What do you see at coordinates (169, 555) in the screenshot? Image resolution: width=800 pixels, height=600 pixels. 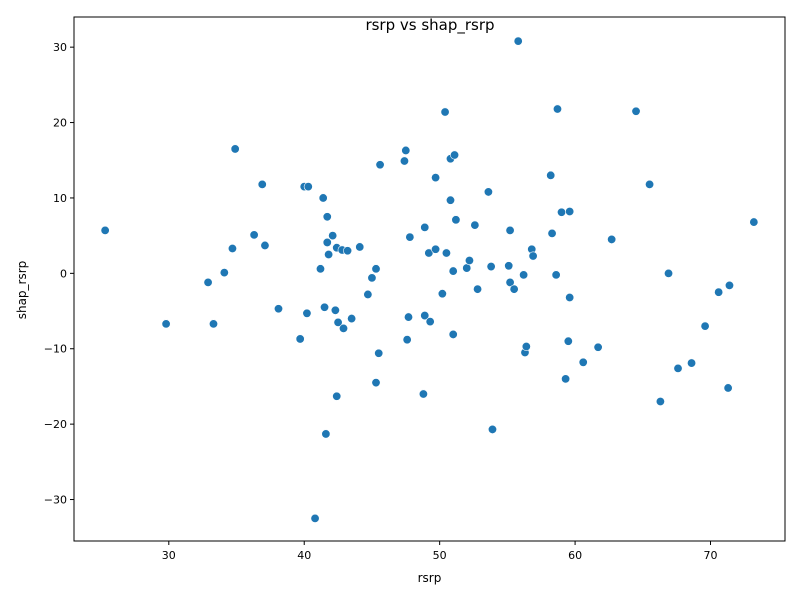 I see `x-tick-label: 30` at bounding box center [169, 555].